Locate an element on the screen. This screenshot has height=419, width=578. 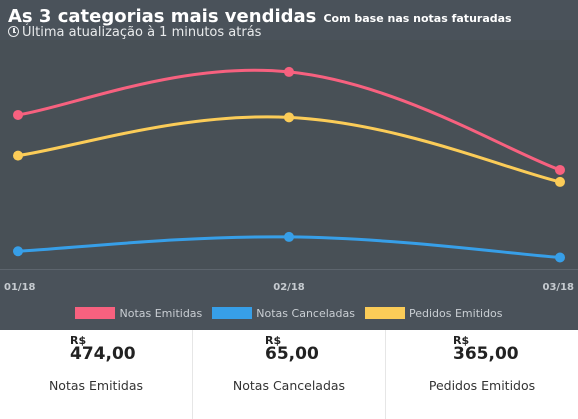
legend-item-notas-emitidas: Notas Emitidas is located at coordinates (138, 313).